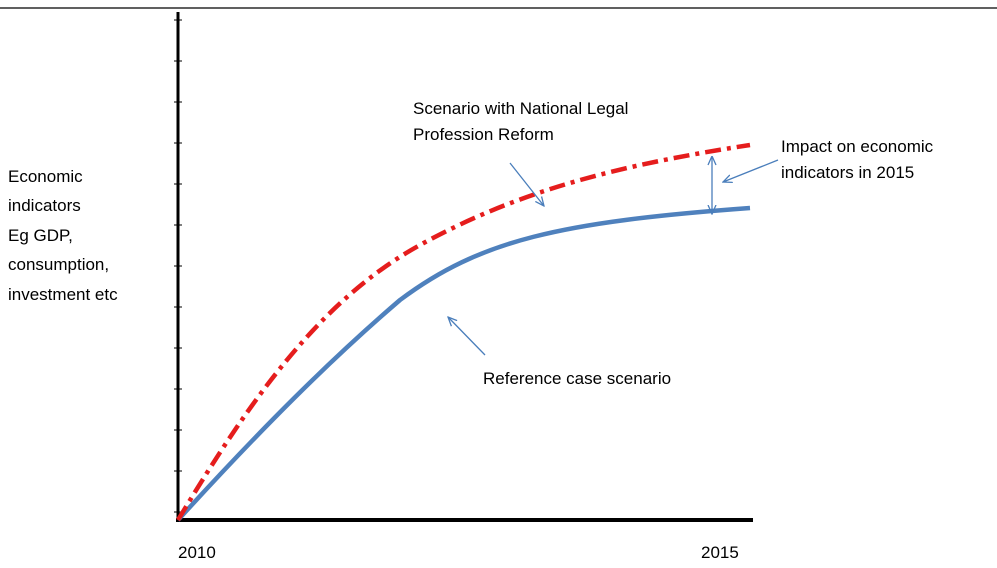  I want to click on annotation: Impact on economic, so click(857, 146).